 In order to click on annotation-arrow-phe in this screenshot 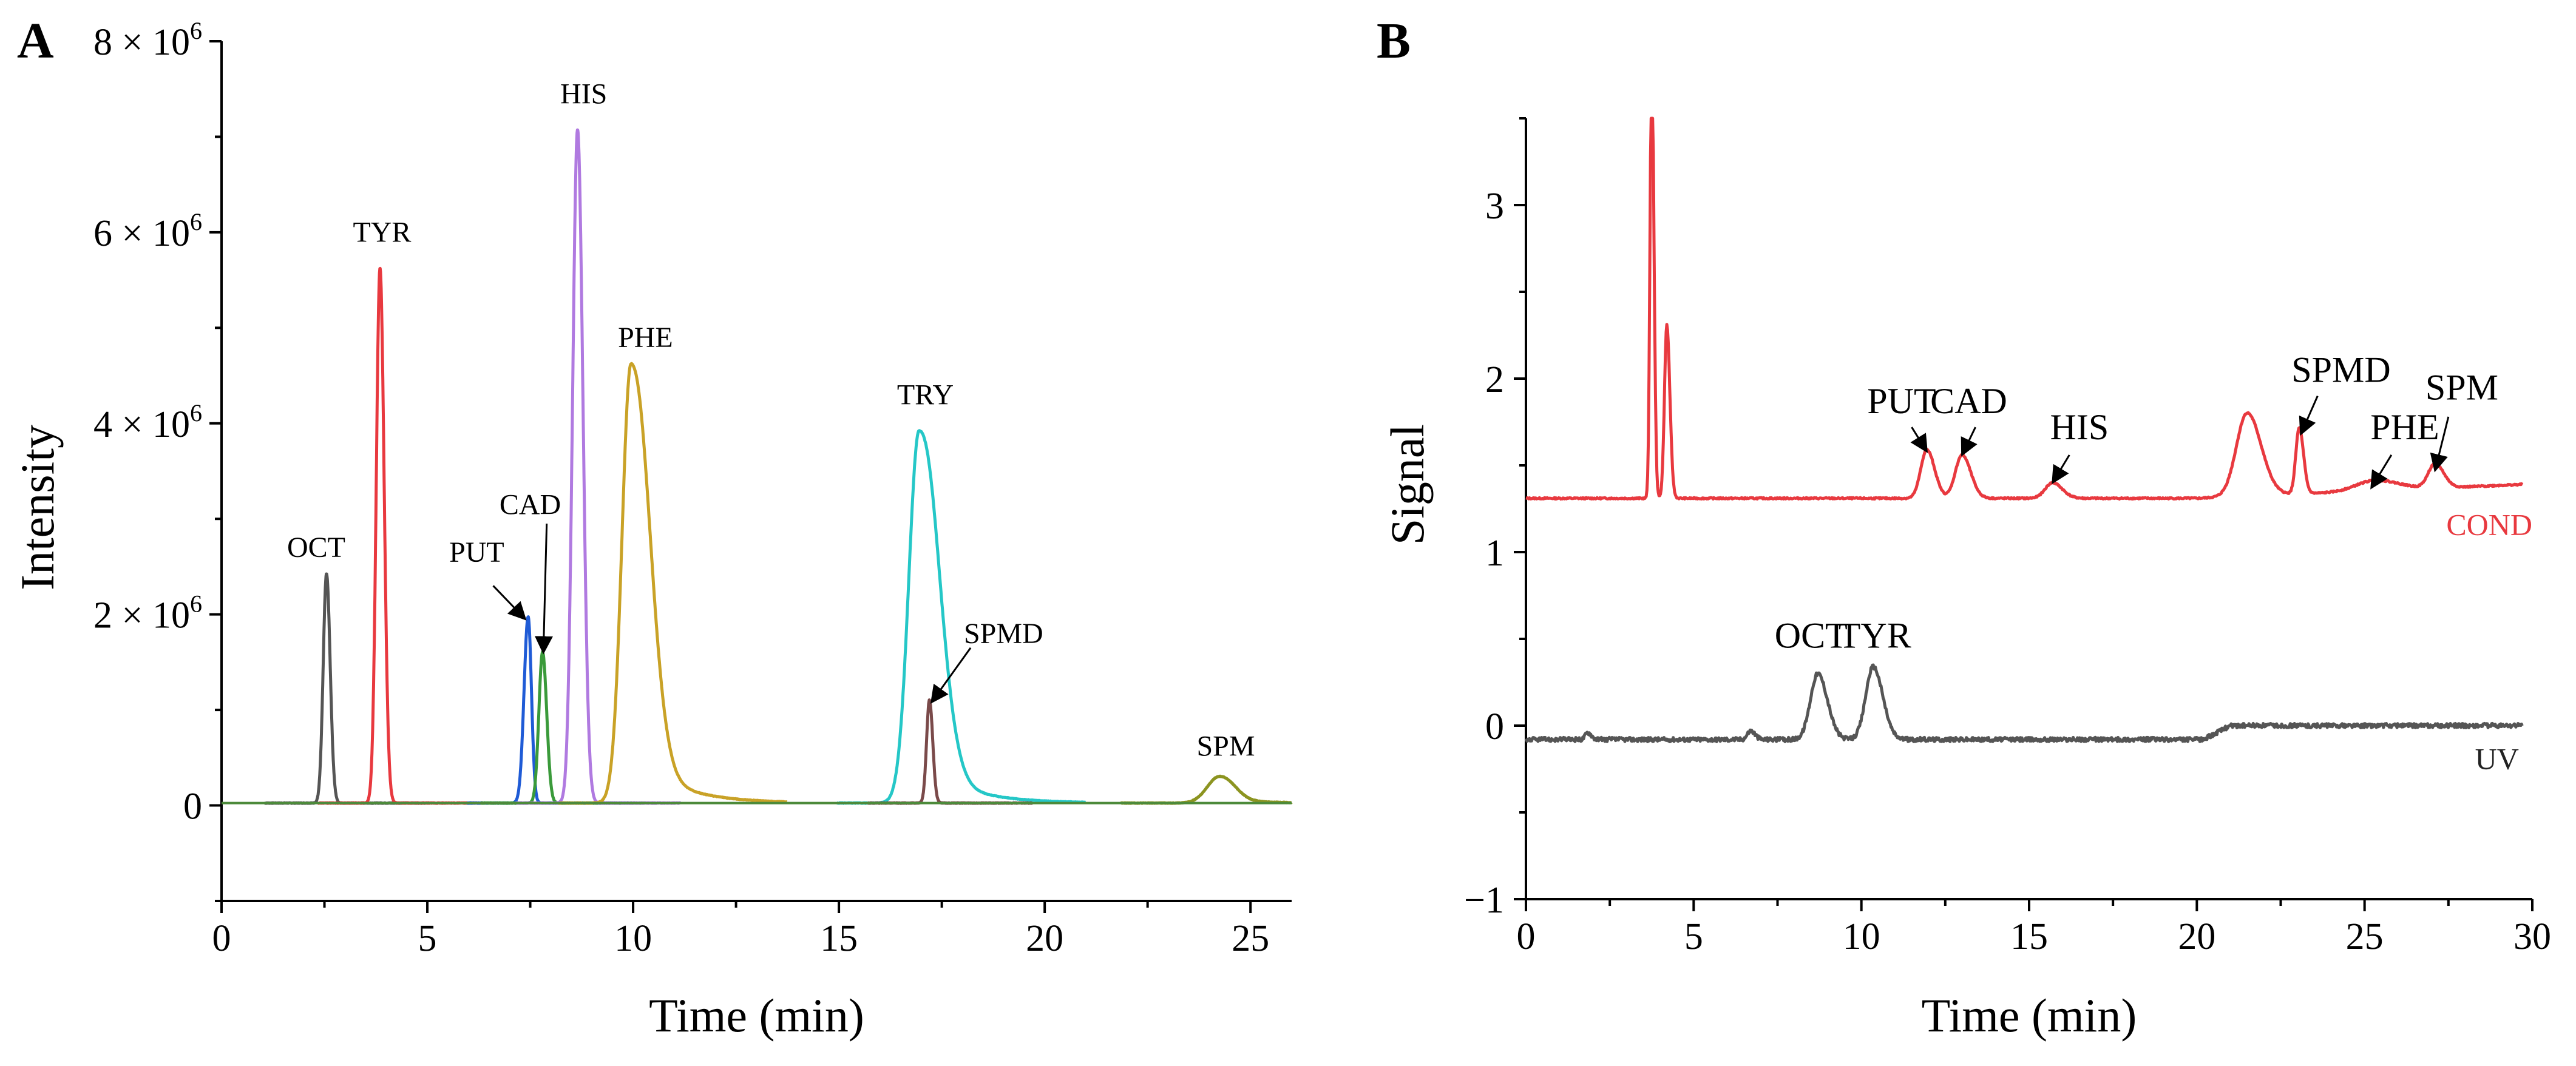, I will do `click(2381, 472)`.